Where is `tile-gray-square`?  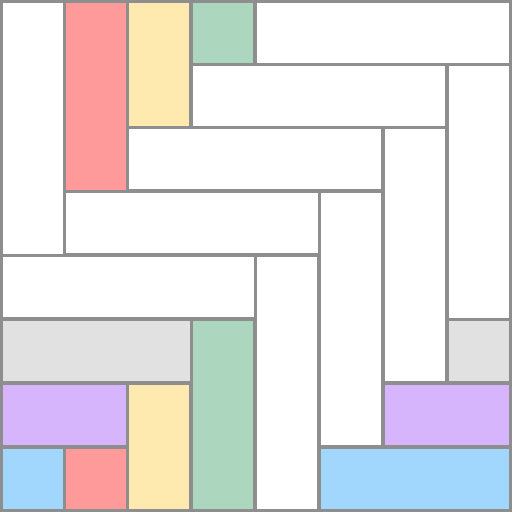 tile-gray-square is located at coordinates (479, 351).